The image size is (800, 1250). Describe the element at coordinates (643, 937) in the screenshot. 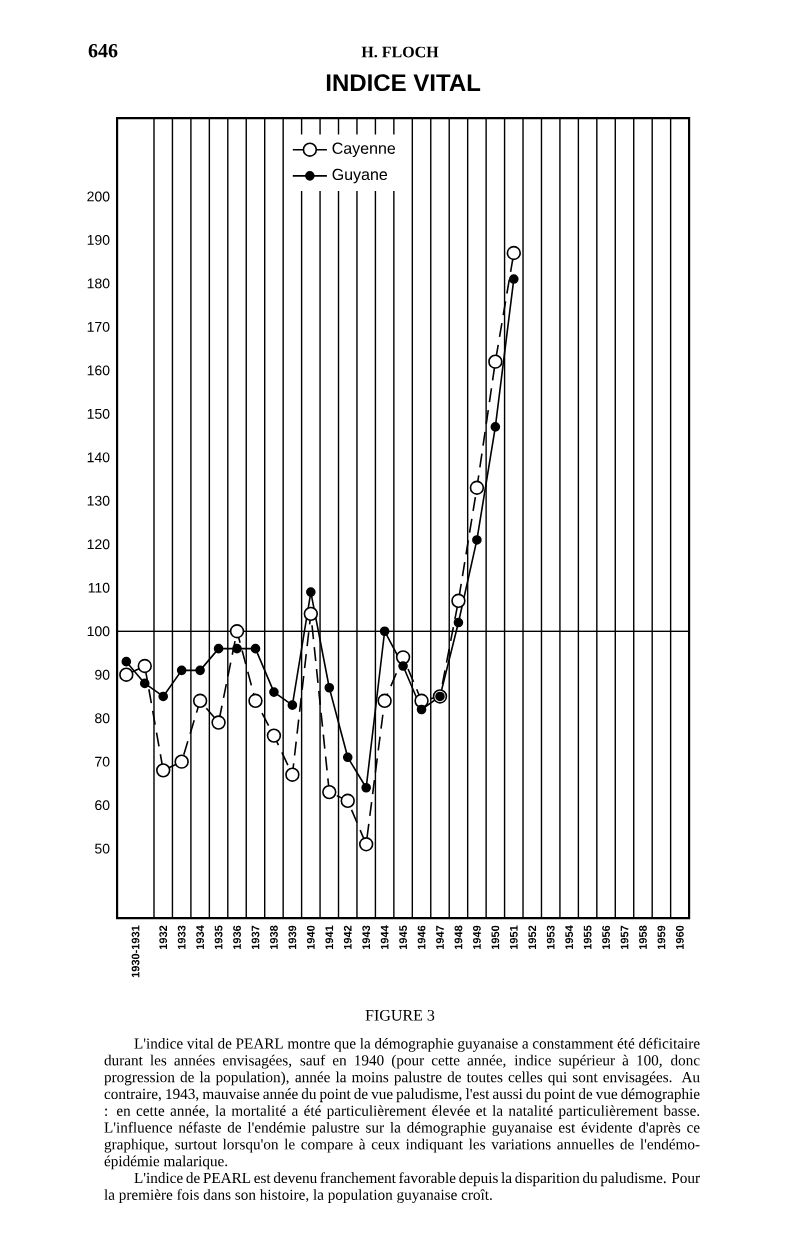

I see `x-tick-label: 1958` at that location.